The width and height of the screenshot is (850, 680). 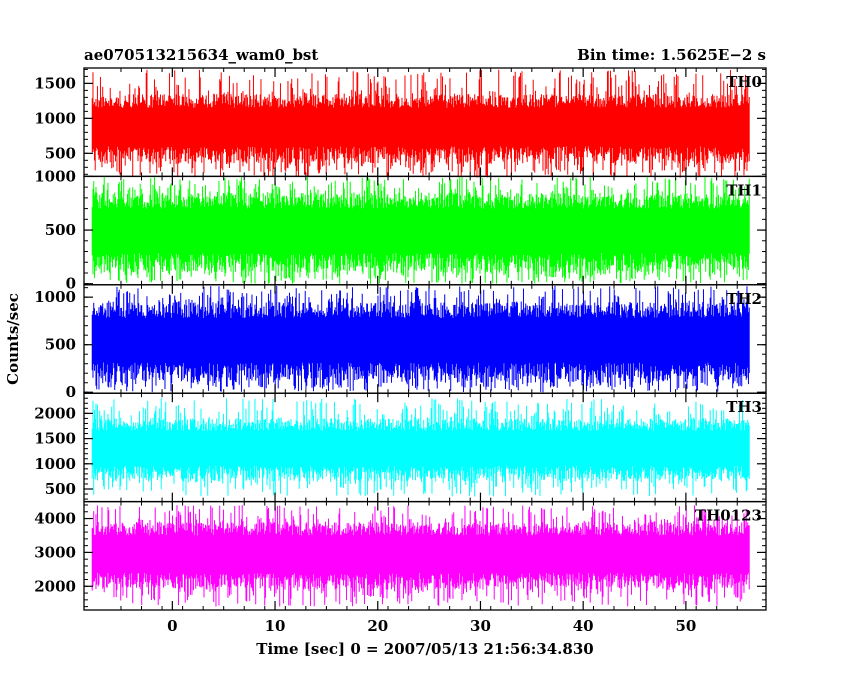 What do you see at coordinates (420, 339) in the screenshot?
I see `series-th2-line` at bounding box center [420, 339].